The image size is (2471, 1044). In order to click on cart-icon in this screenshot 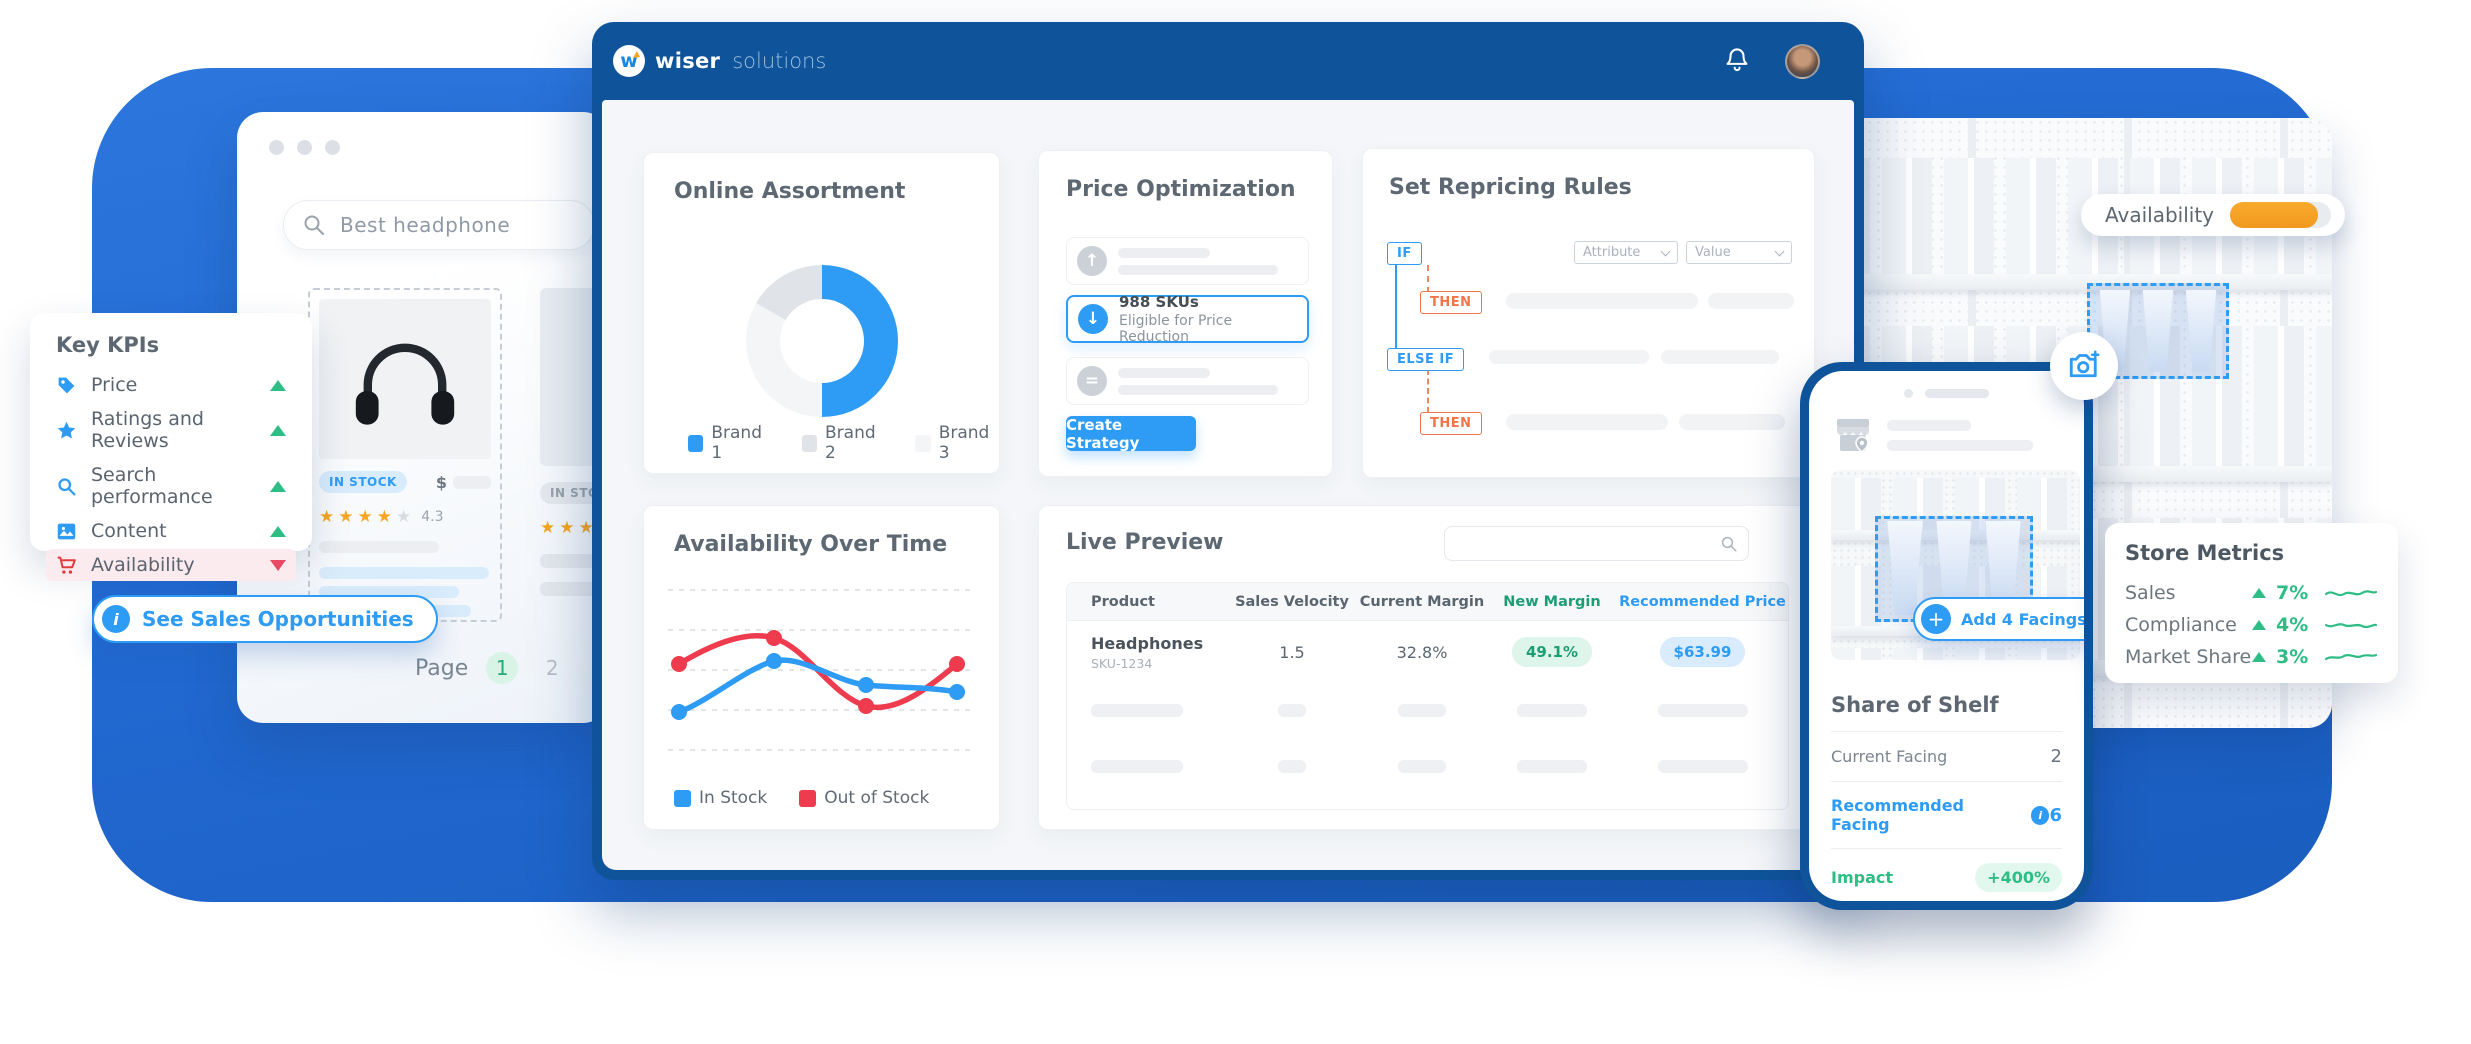, I will do `click(66, 565)`.